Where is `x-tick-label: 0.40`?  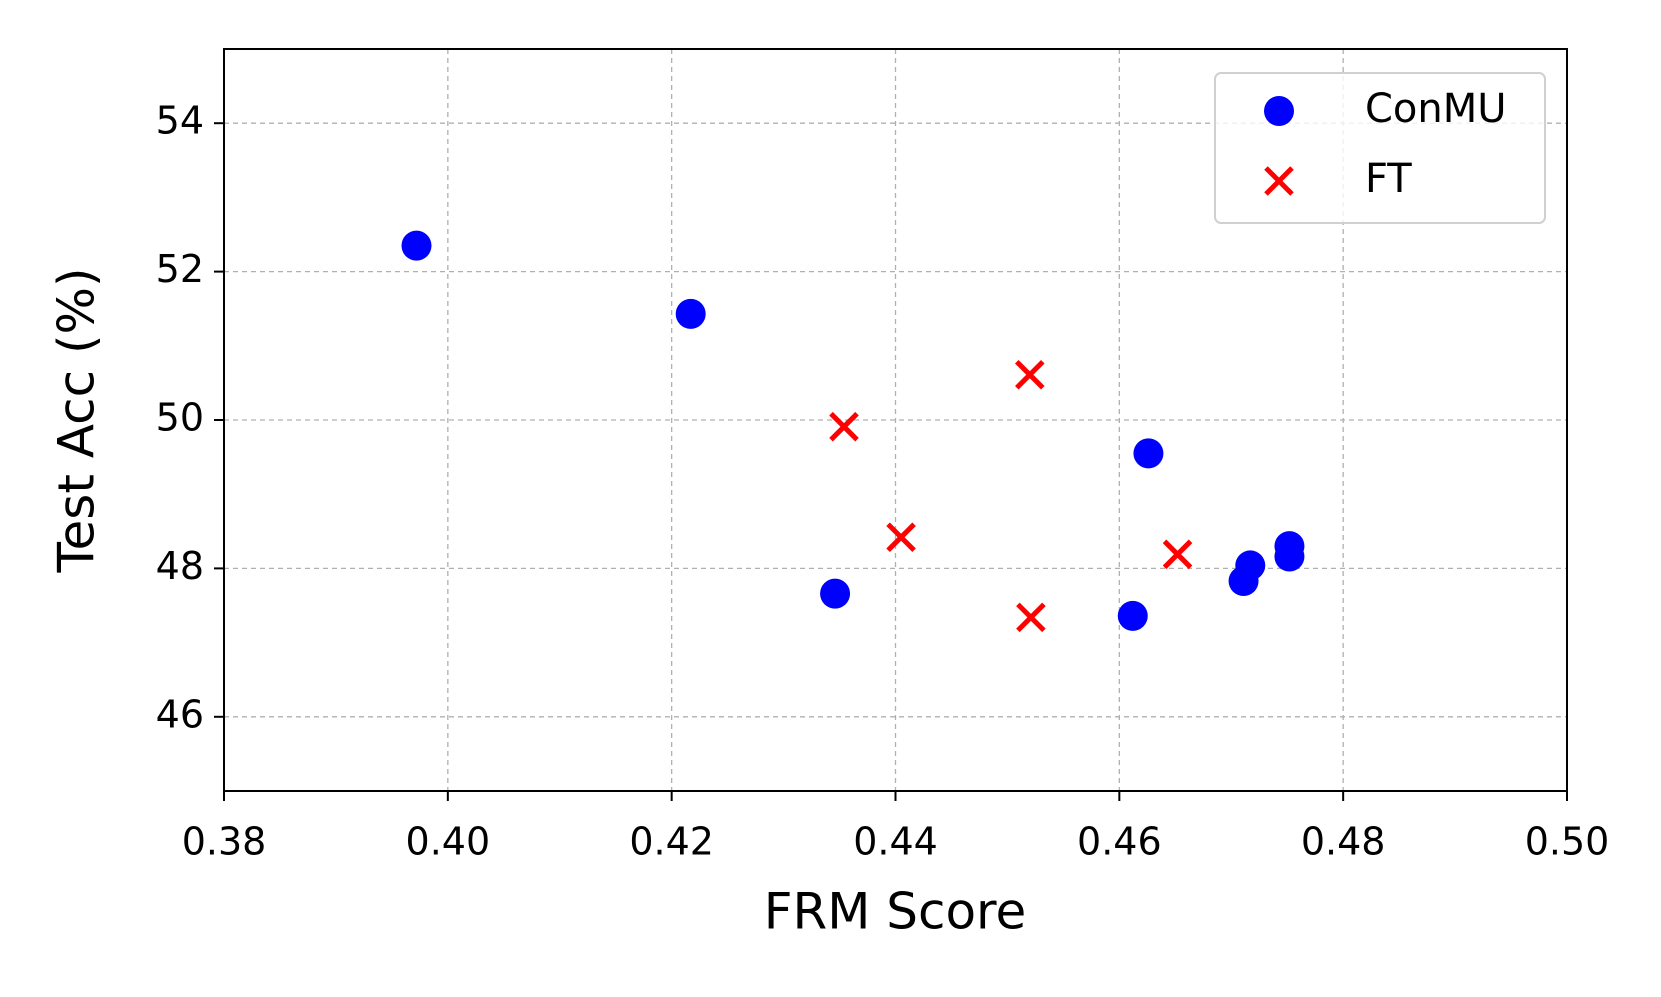
x-tick-label: 0.40 is located at coordinates (448, 842).